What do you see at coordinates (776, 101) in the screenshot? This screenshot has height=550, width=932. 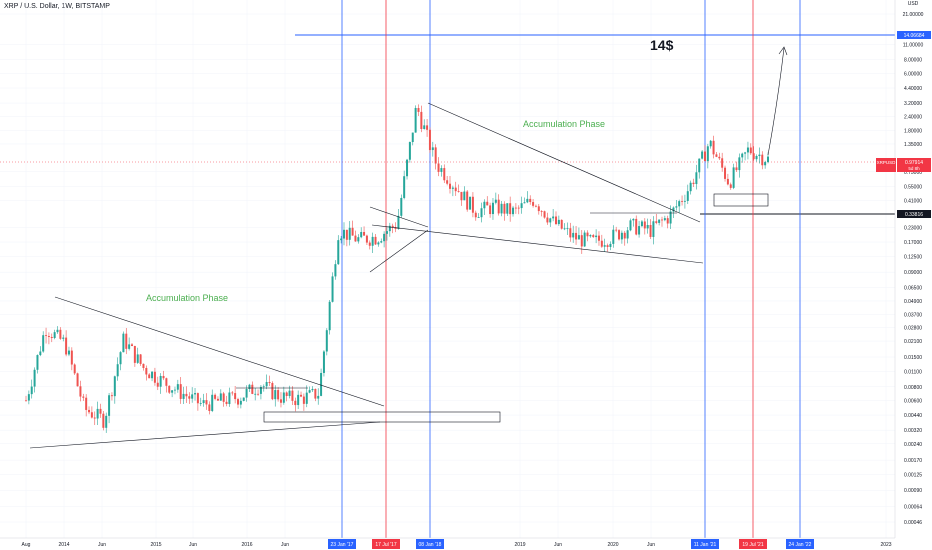 I see `projection-arrow` at bounding box center [776, 101].